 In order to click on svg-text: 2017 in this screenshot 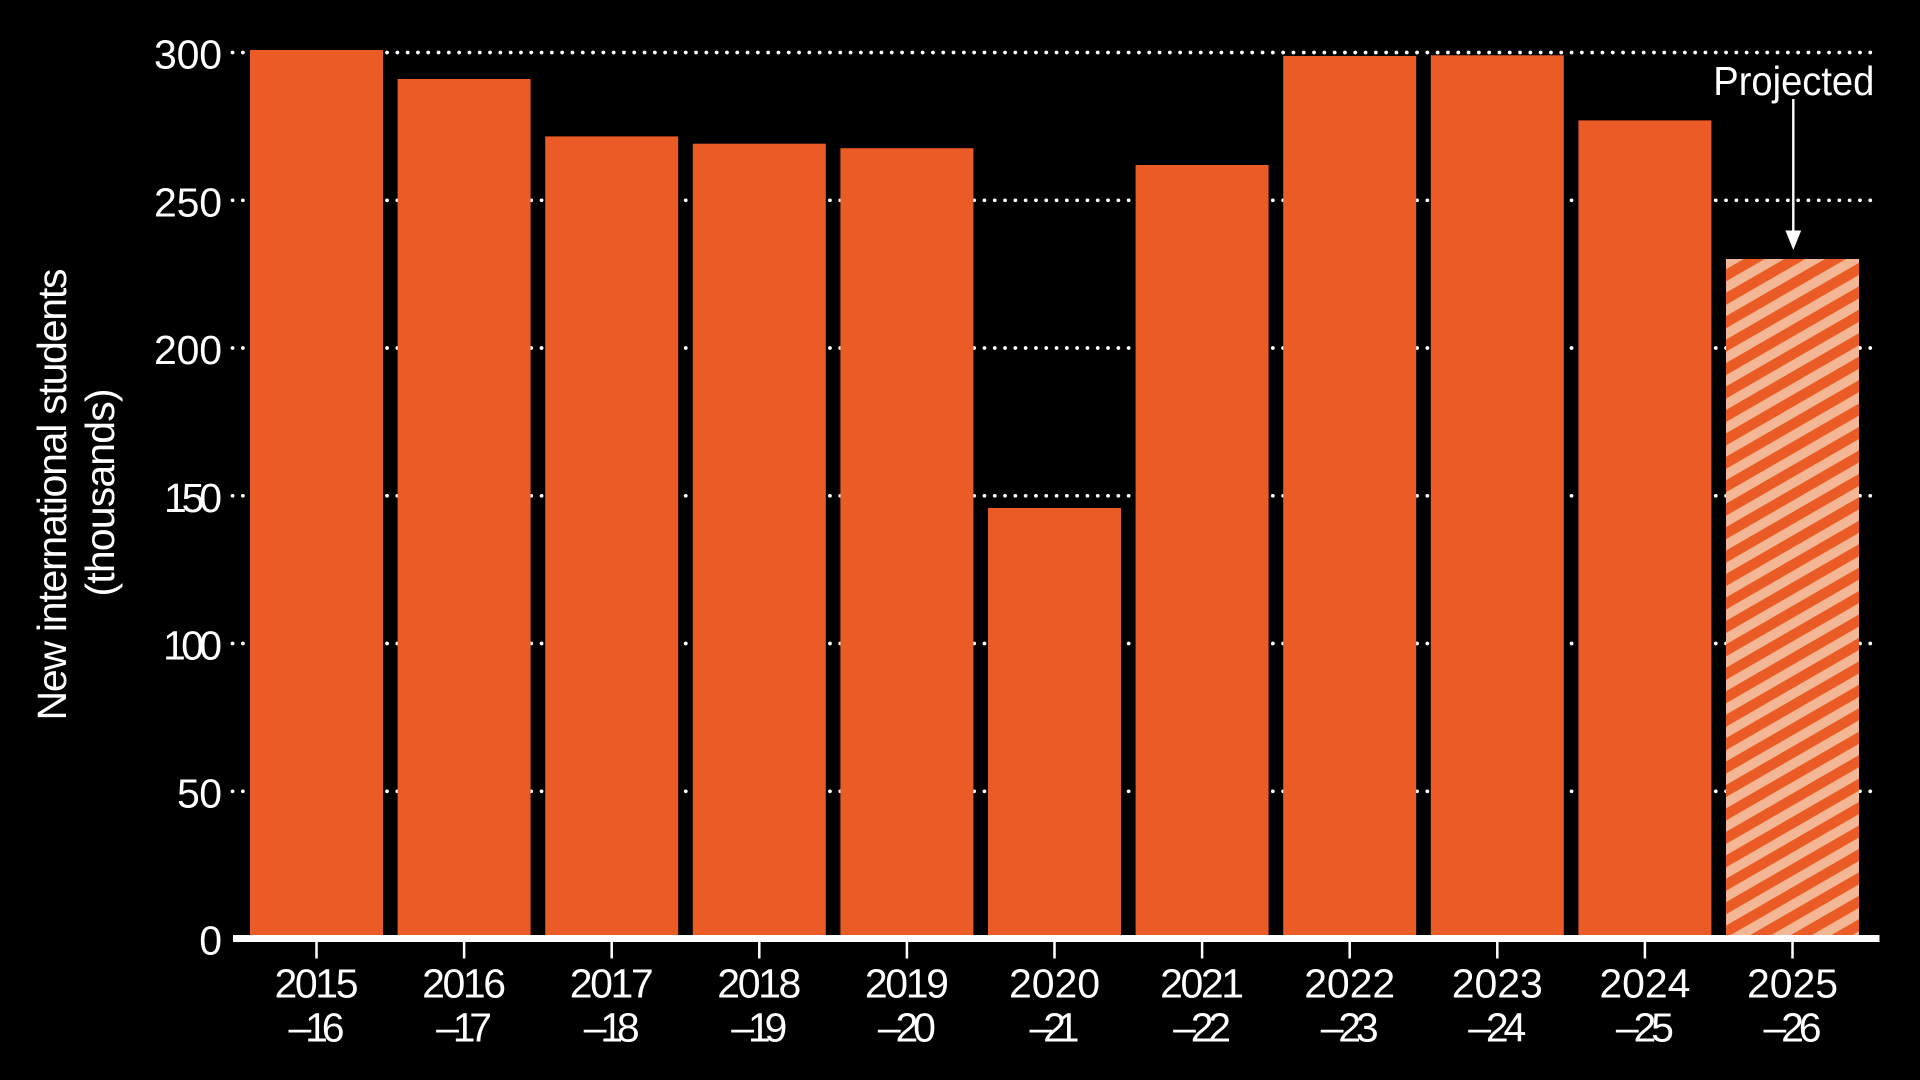, I will do `click(612, 984)`.